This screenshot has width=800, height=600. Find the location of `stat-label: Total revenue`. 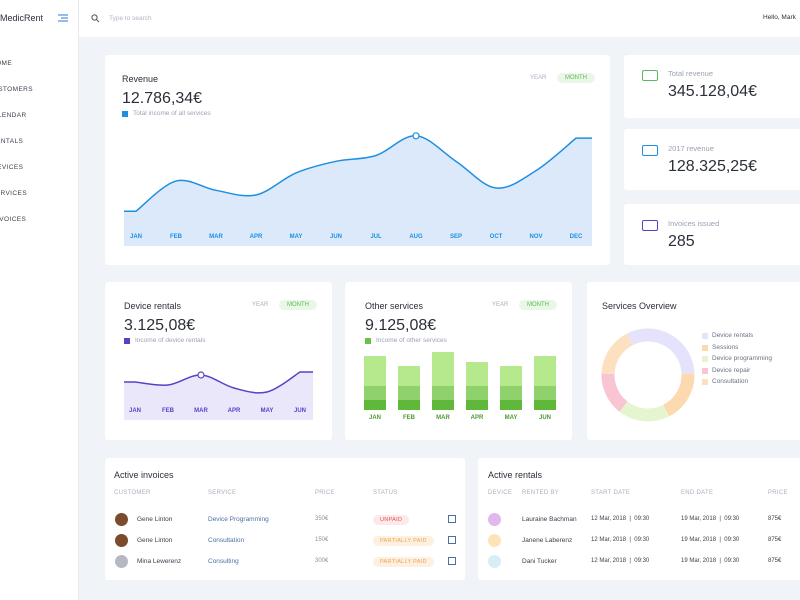

stat-label: Total revenue is located at coordinates (691, 73).